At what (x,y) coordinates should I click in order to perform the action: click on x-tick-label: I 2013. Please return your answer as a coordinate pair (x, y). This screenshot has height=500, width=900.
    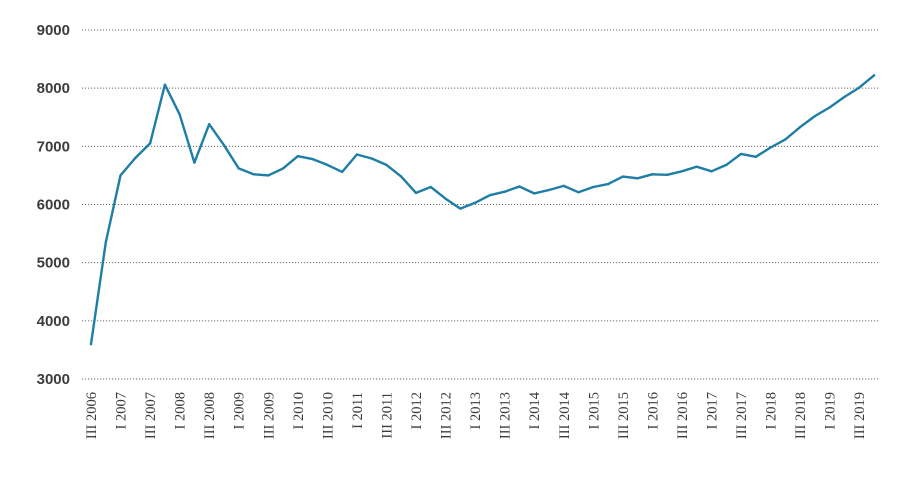
    Looking at the image, I should click on (476, 410).